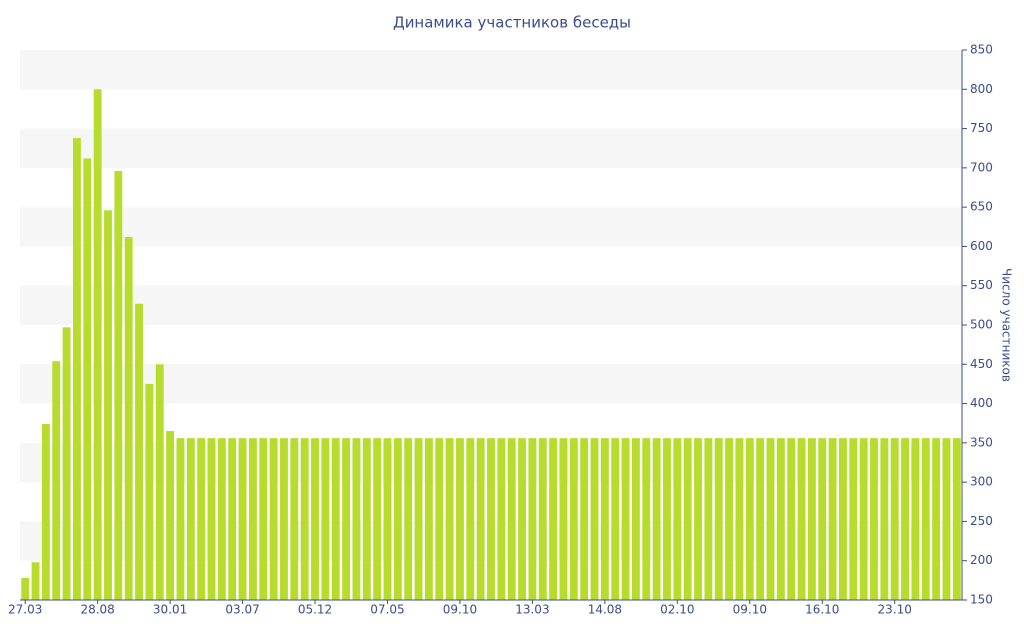 The image size is (1024, 644). Describe the element at coordinates (895, 610) in the screenshot. I see `x-tick-label: 23.10` at that location.